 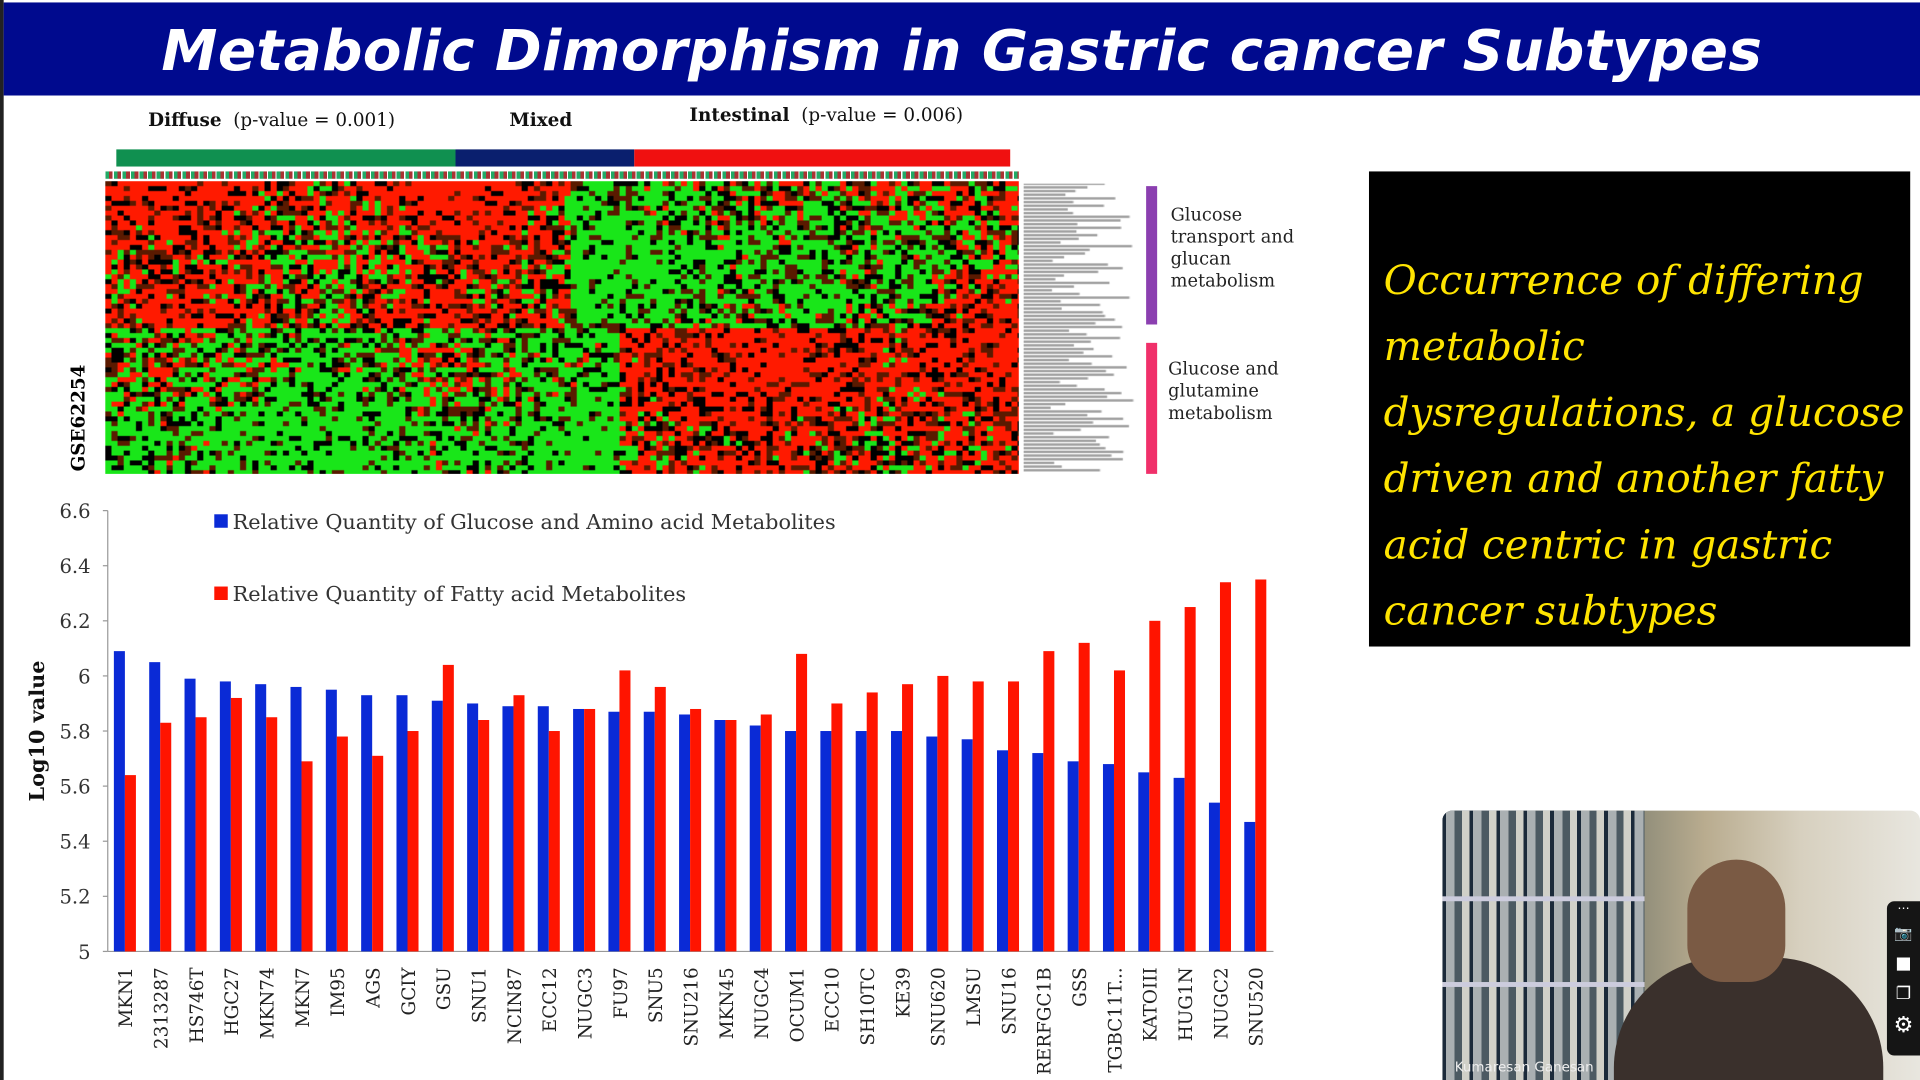 I want to click on slide-border, so click(x=2, y=540).